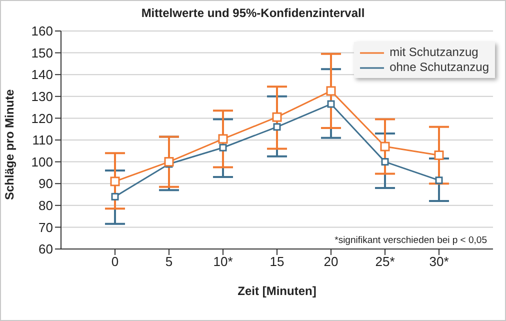  What do you see at coordinates (42, 52) in the screenshot?
I see `y-tick-label: 150` at bounding box center [42, 52].